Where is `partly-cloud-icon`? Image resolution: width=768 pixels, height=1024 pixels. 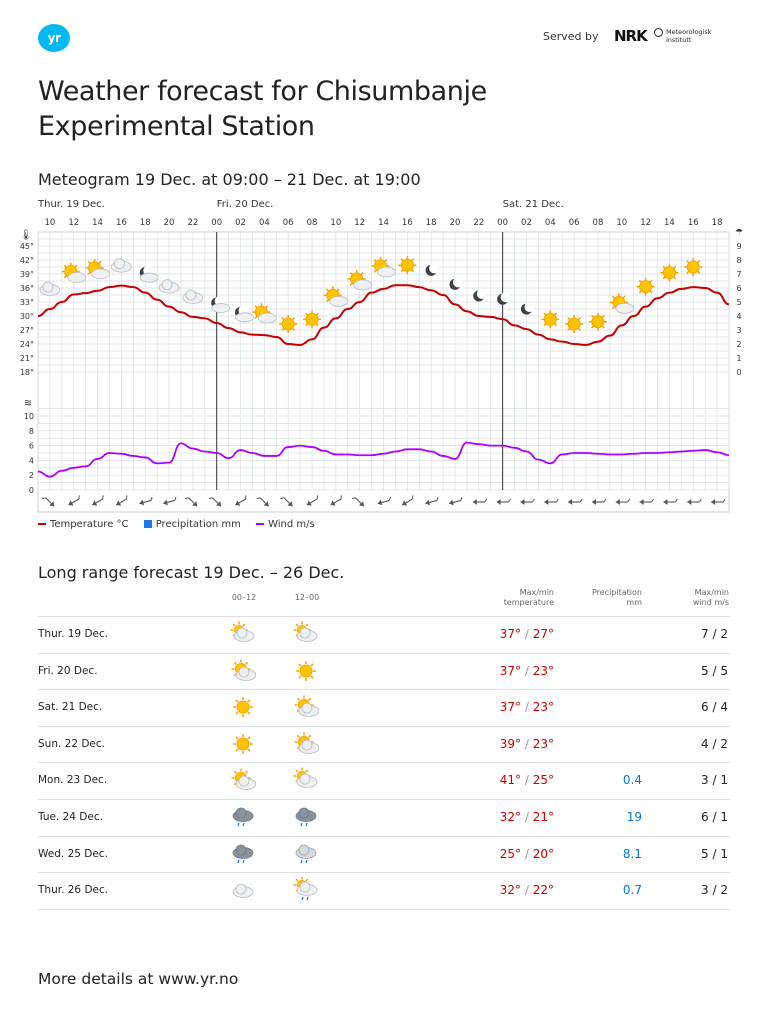 partly-cloud-icon is located at coordinates (306, 634).